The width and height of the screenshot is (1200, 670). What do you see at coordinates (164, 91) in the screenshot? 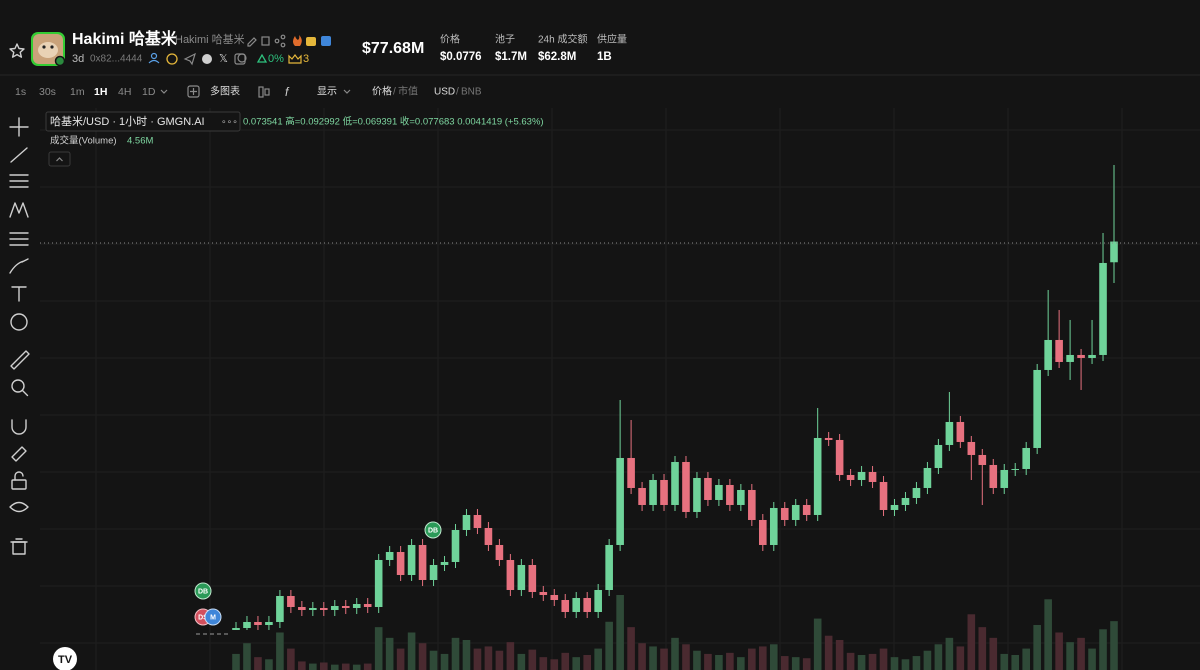
I see `interval-dropdown` at bounding box center [164, 91].